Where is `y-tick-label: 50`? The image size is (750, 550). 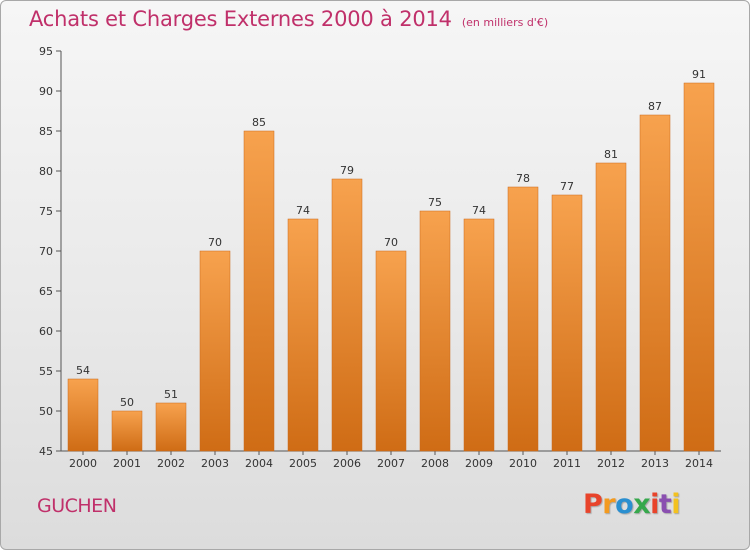 y-tick-label: 50 is located at coordinates (46, 411).